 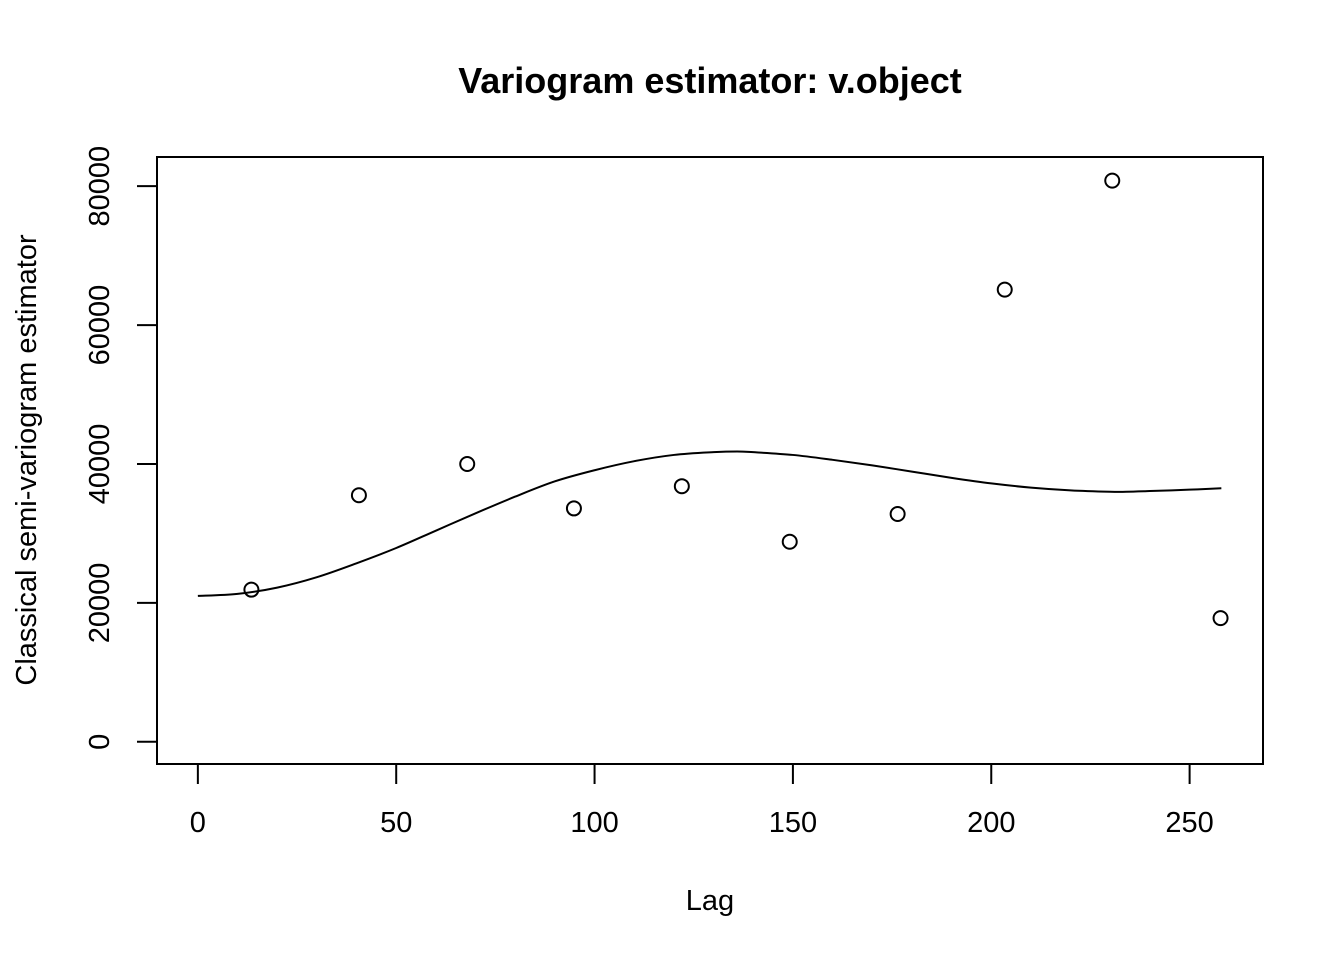 I want to click on y-axis-label: Classical semi-variogram estimator, so click(x=27, y=460).